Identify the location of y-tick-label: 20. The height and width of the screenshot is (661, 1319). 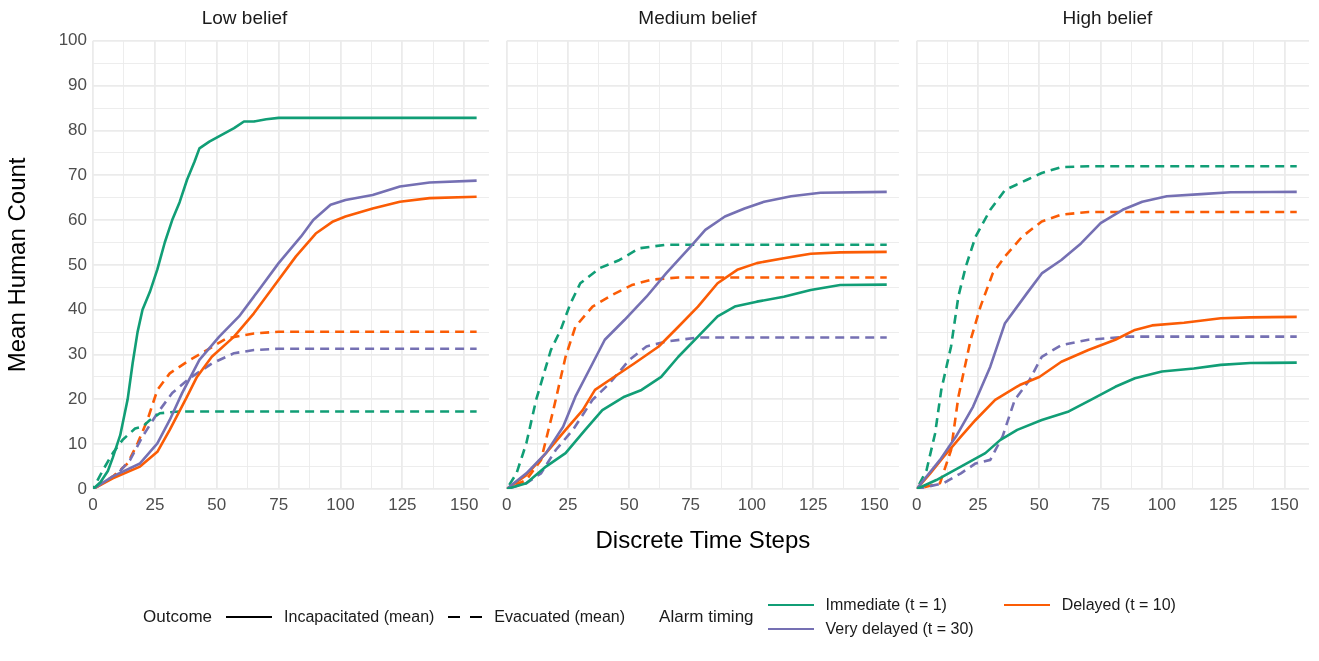
(77, 399).